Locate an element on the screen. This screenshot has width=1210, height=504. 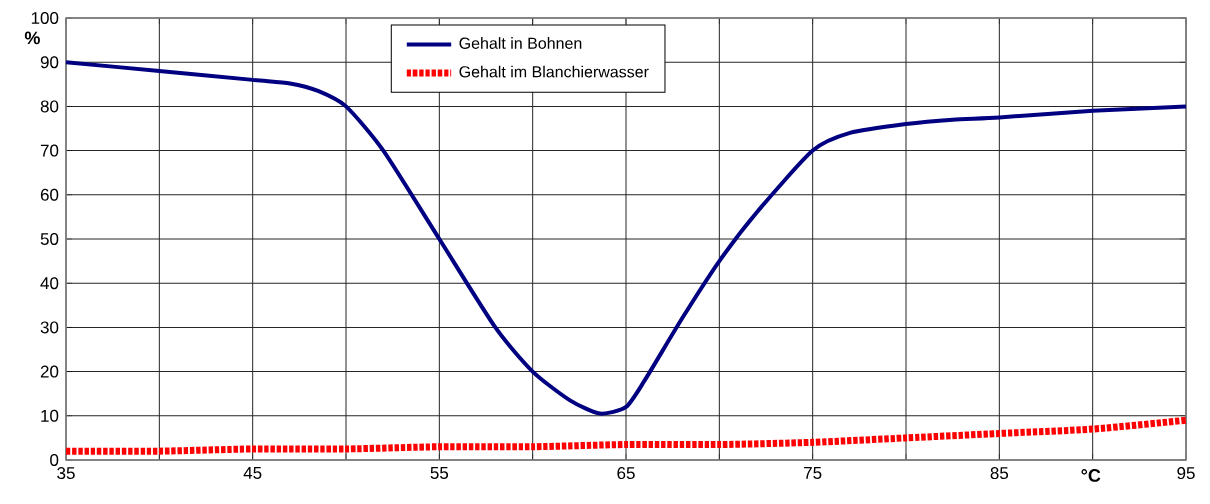
x-tick-label: 55 is located at coordinates (439, 473).